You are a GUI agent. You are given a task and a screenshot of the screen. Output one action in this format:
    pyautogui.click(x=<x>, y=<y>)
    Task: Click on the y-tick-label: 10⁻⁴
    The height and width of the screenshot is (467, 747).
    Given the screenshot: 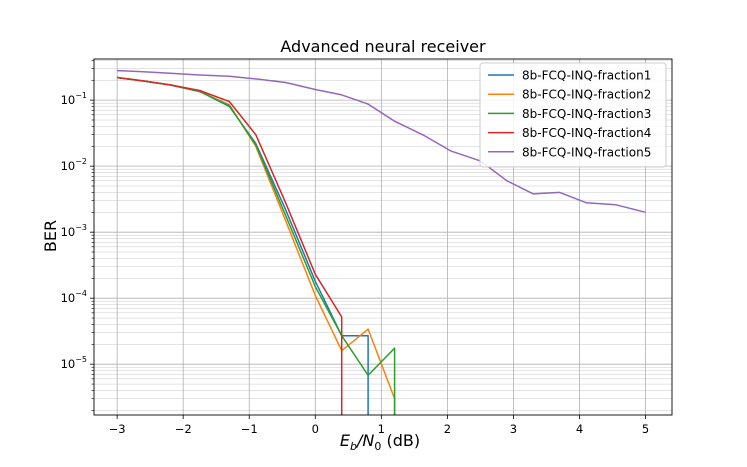 What is the action you would take?
    pyautogui.click(x=74, y=297)
    